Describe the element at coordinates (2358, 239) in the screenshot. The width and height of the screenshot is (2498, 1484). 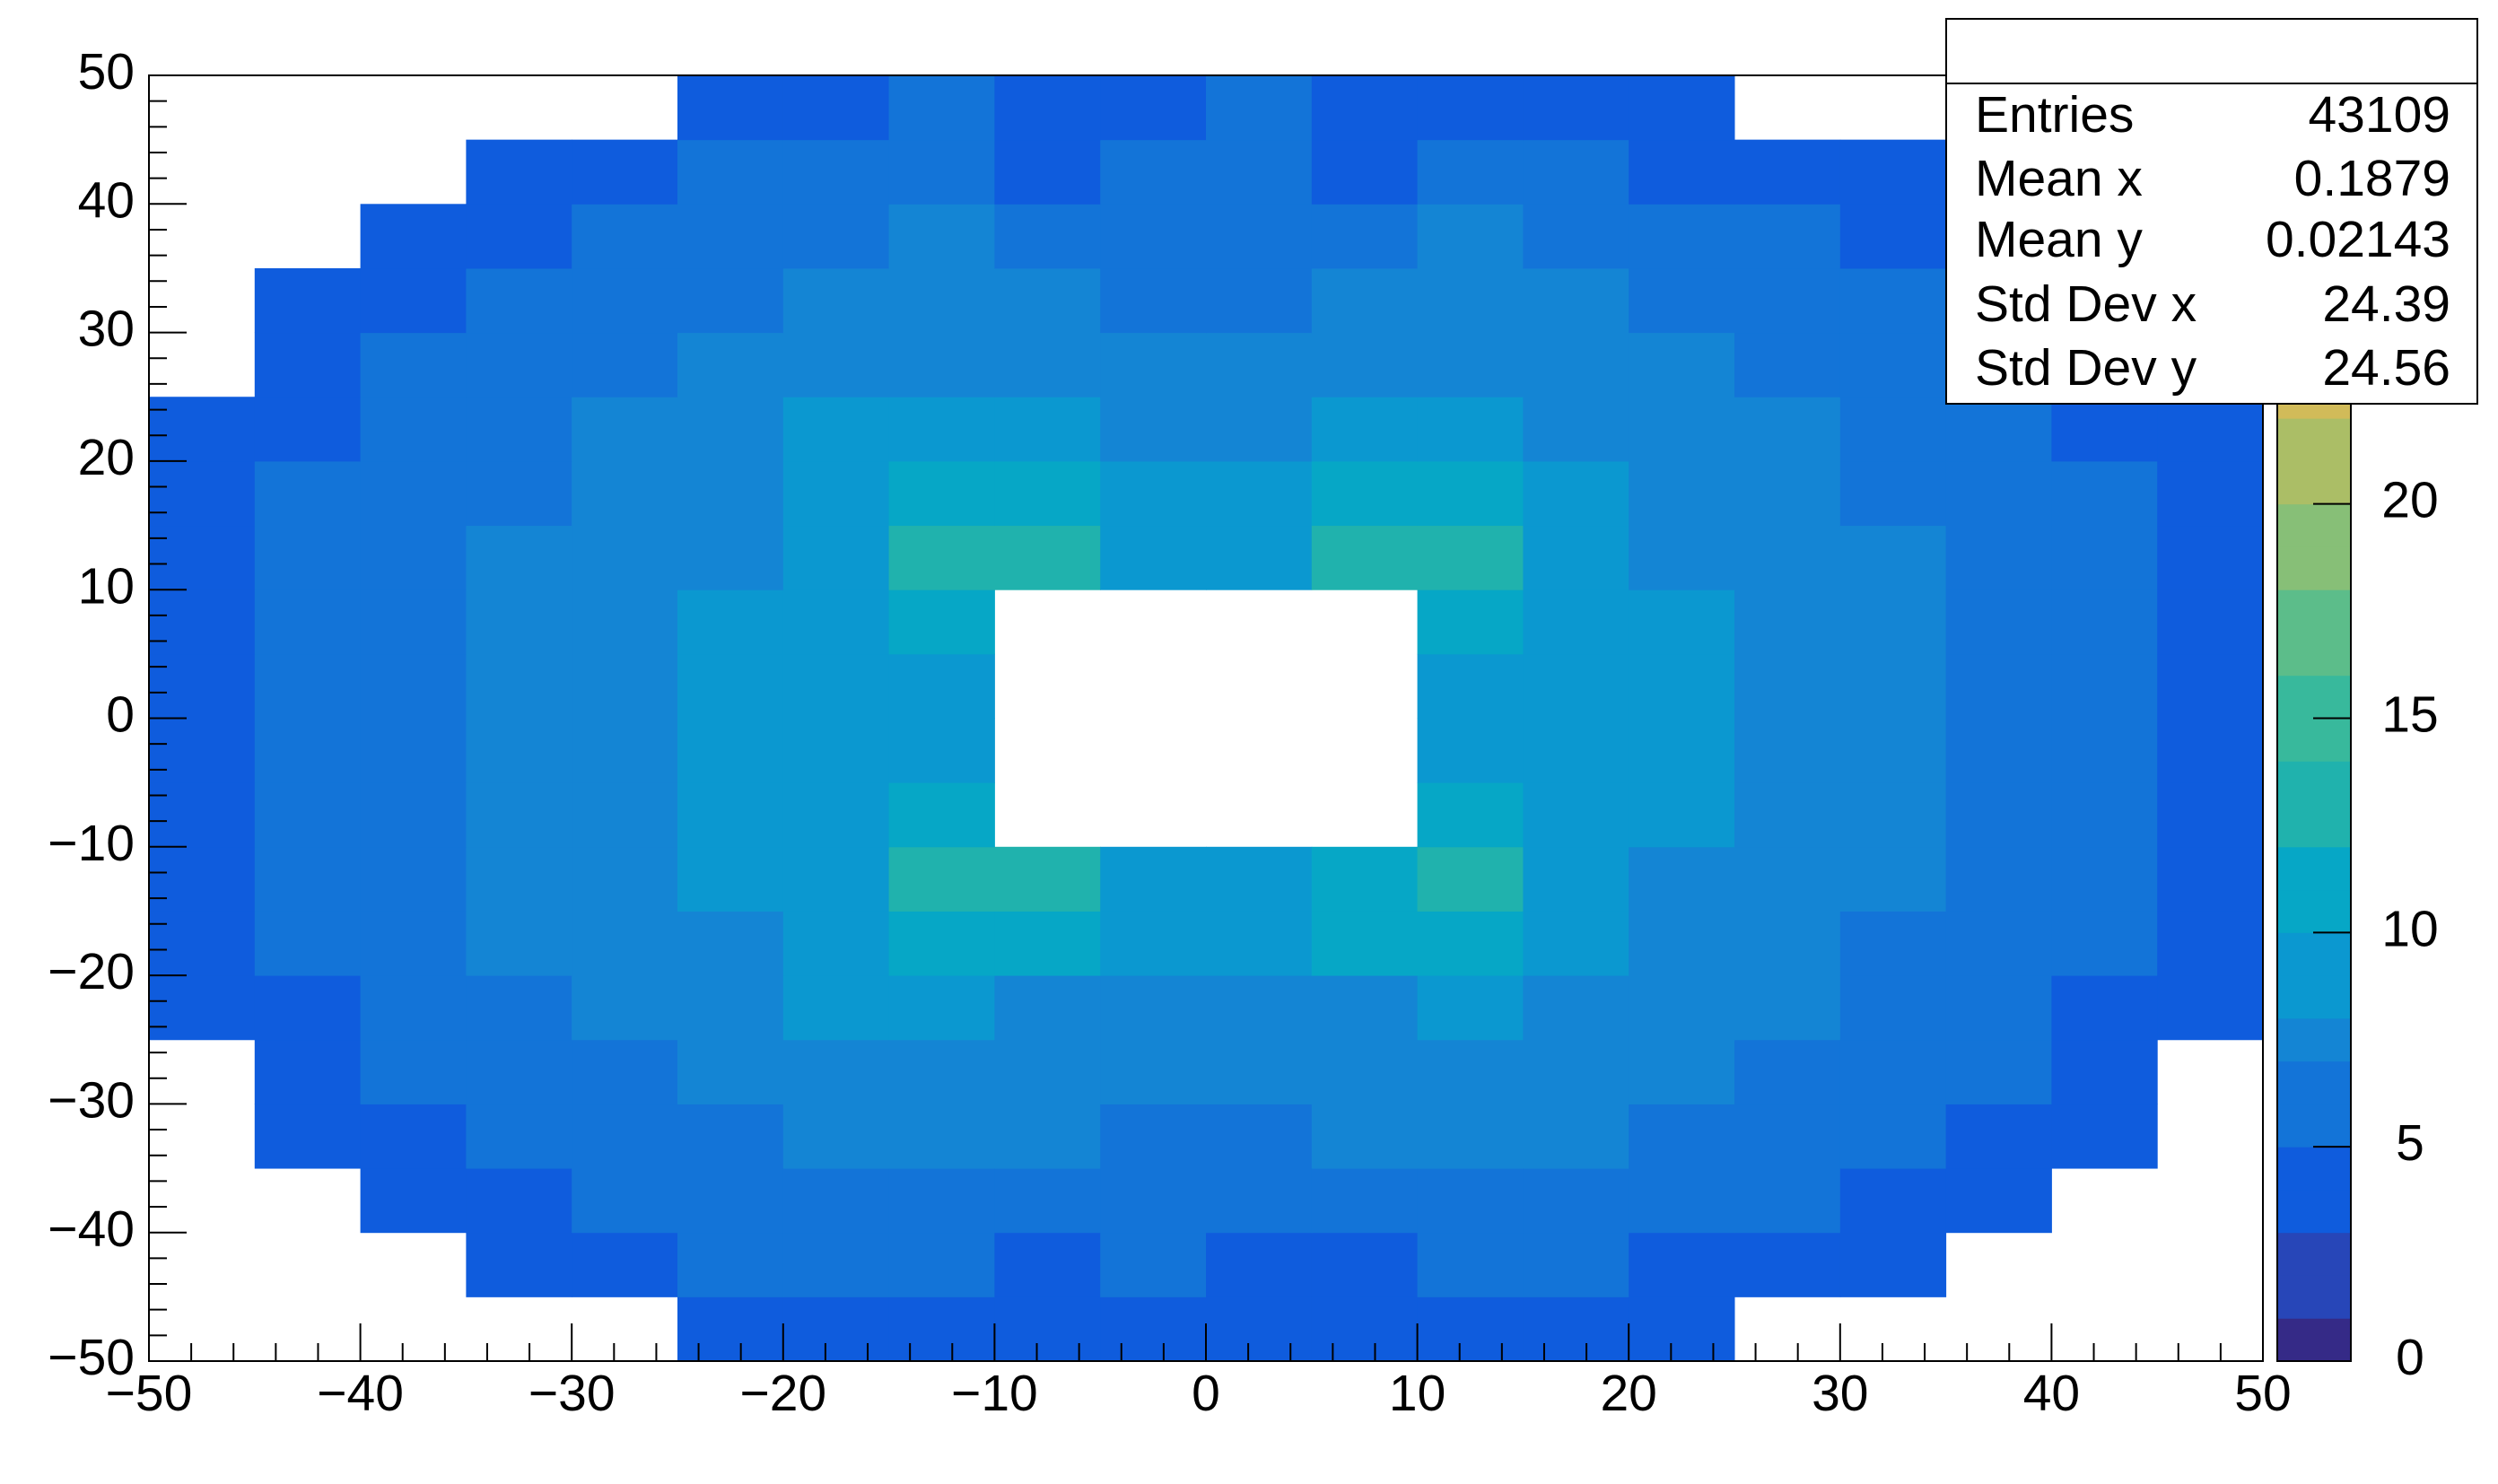
I see `stats-value: 0.02143` at that location.